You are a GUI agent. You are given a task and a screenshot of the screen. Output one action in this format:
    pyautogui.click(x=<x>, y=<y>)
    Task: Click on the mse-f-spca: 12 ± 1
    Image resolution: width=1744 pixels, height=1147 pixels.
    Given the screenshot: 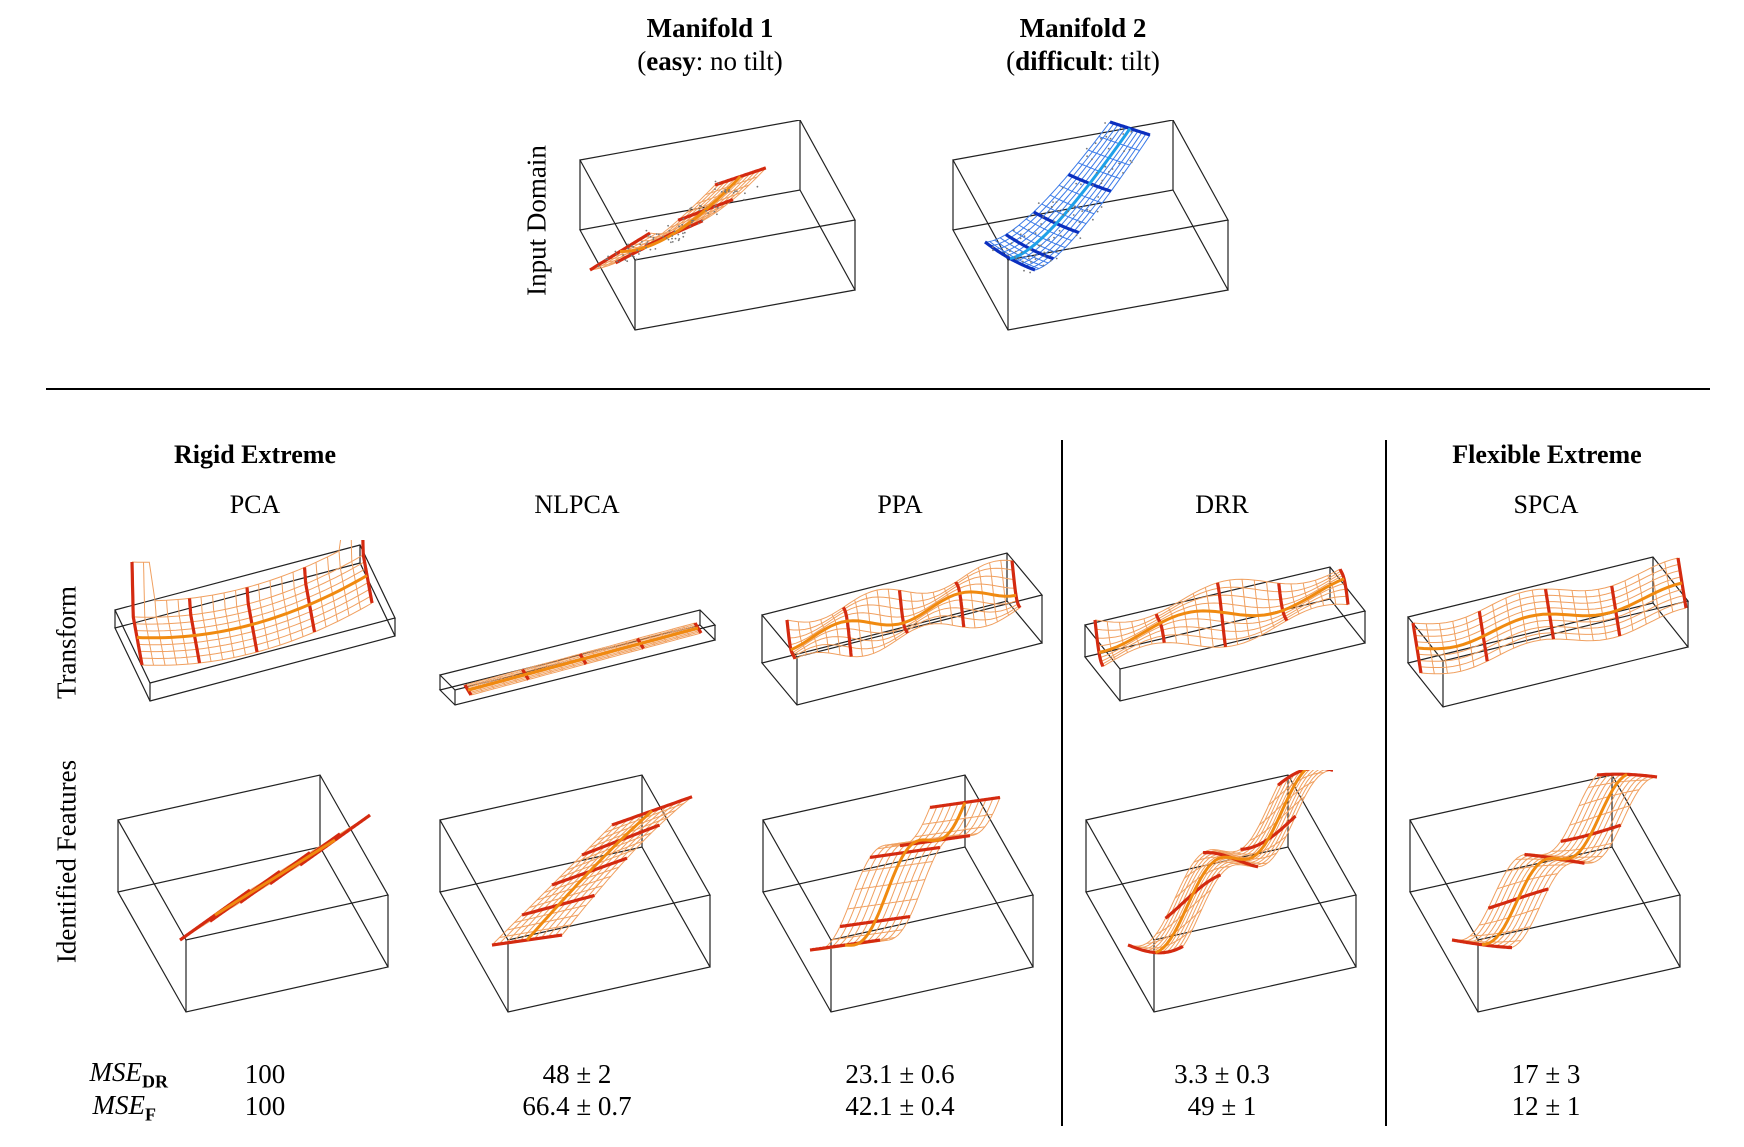 What is the action you would take?
    pyautogui.click(x=1546, y=1106)
    